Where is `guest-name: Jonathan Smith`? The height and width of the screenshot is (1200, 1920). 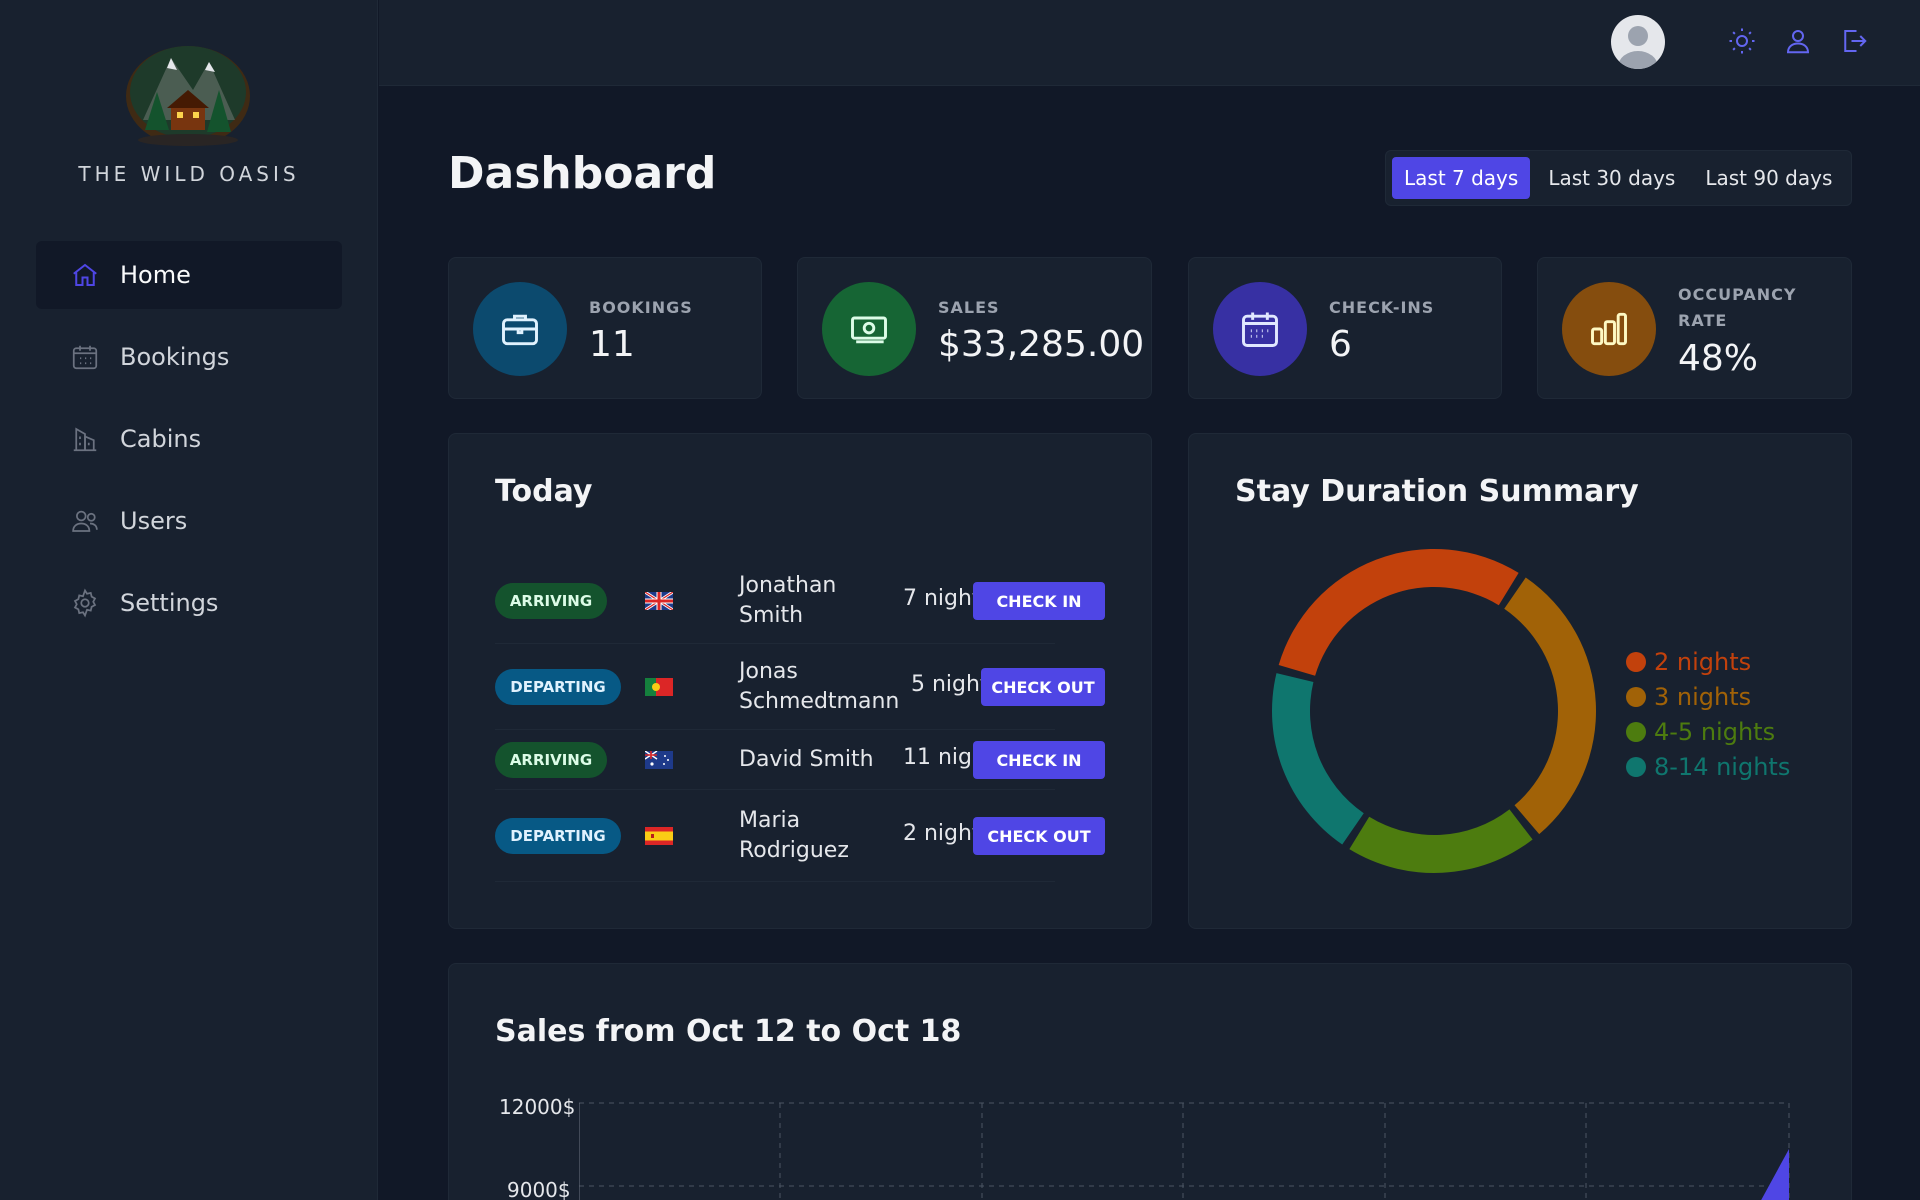 guest-name: Jonathan Smith is located at coordinates (788, 600).